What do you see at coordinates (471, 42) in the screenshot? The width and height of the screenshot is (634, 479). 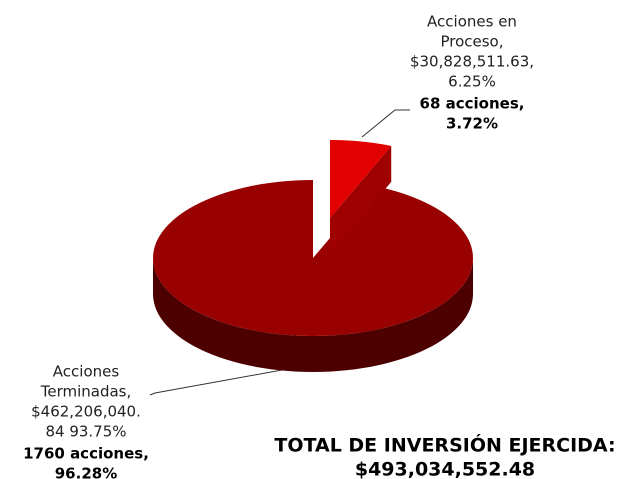 I see `slice-label: Proceso,` at bounding box center [471, 42].